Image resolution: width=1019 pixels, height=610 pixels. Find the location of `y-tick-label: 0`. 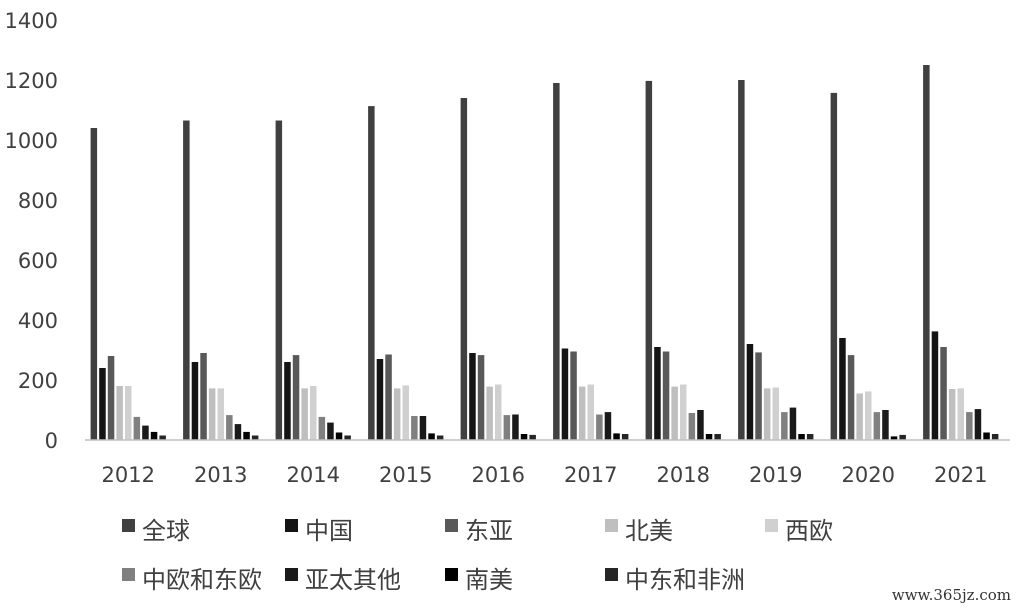

y-tick-label: 0 is located at coordinates (51, 441).